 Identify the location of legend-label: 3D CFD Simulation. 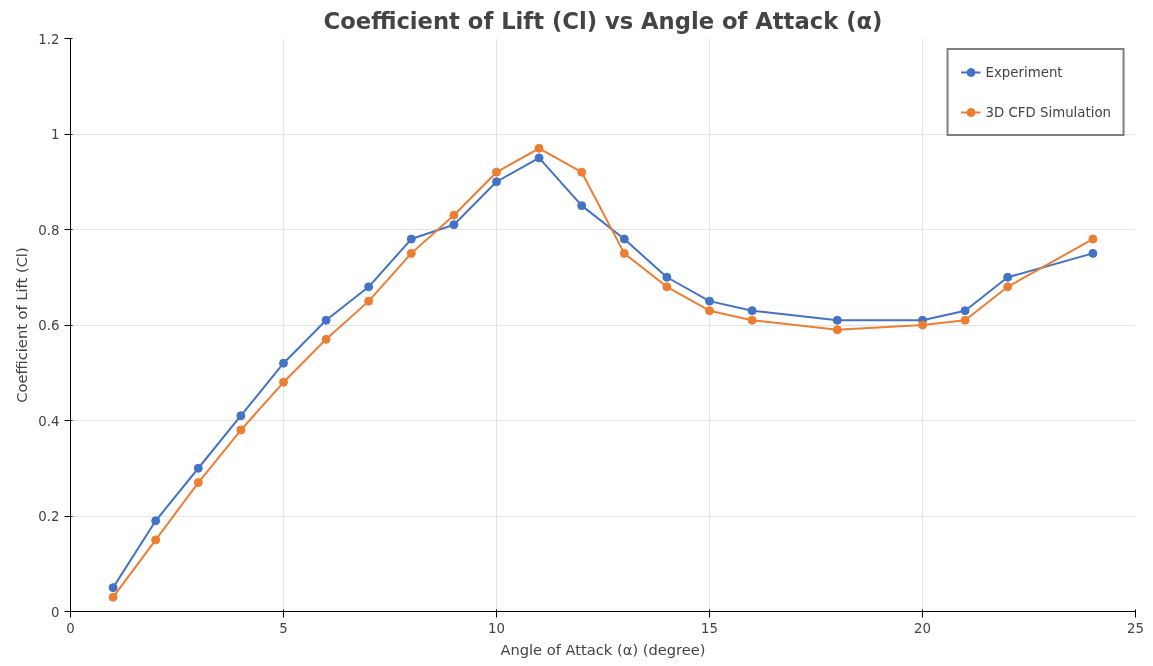
(1048, 112).